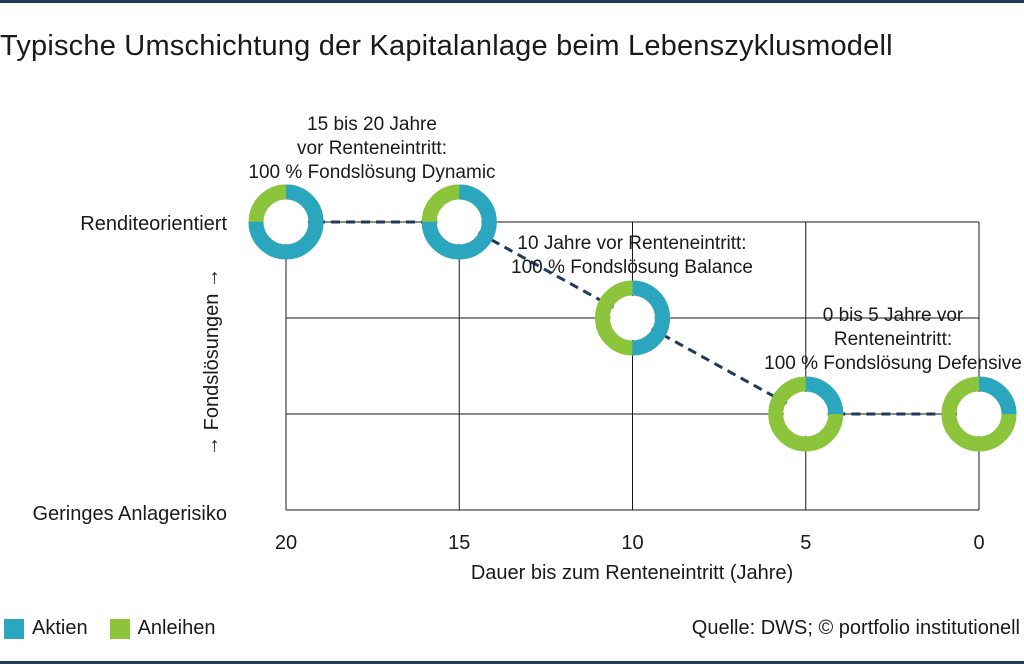 This screenshot has width=1024, height=667. I want to click on annotation-line: vor Renteneintritt:, so click(372, 148).